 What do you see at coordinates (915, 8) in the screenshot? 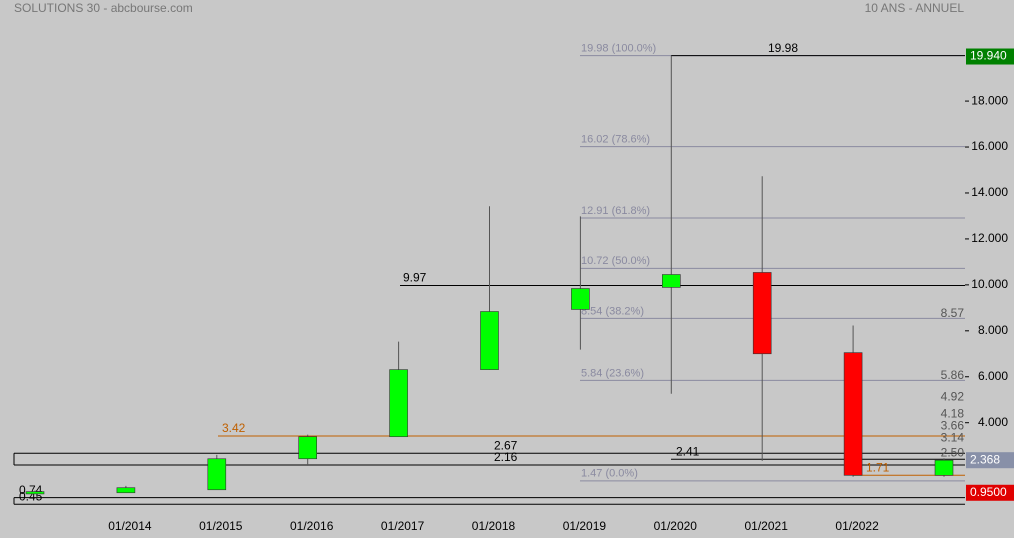
I see `chart-subtitle: 10 ANS - ANNUEL` at bounding box center [915, 8].